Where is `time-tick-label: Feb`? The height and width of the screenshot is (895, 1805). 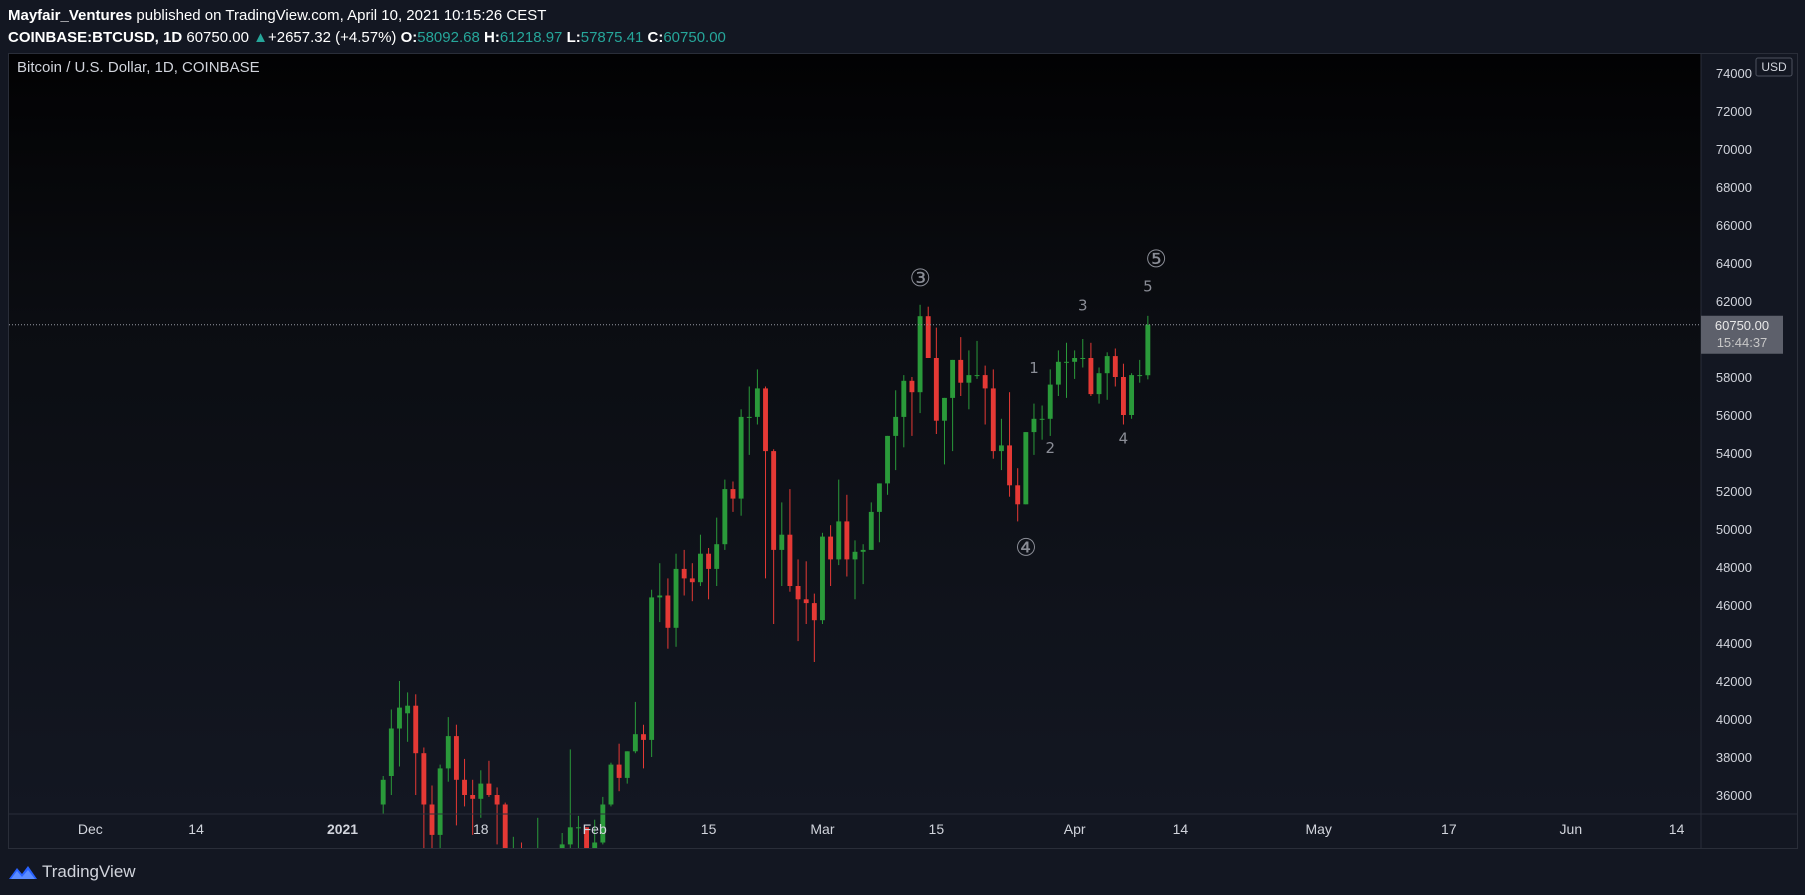
time-tick-label: Feb is located at coordinates (595, 829).